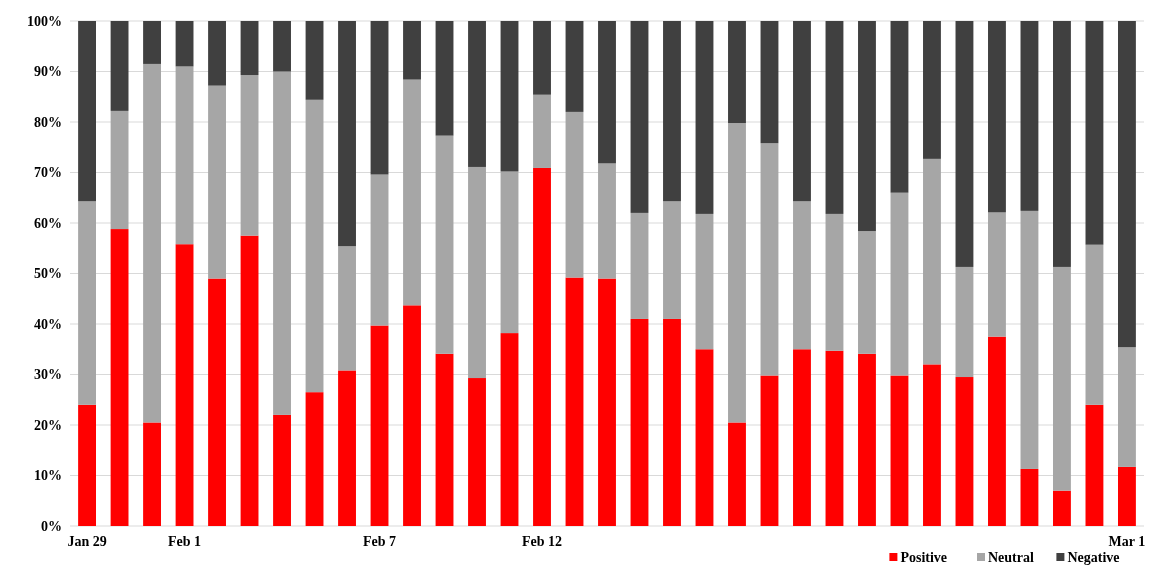 This screenshot has width=1166, height=577. I want to click on legend-label: Negative, so click(1093, 557).